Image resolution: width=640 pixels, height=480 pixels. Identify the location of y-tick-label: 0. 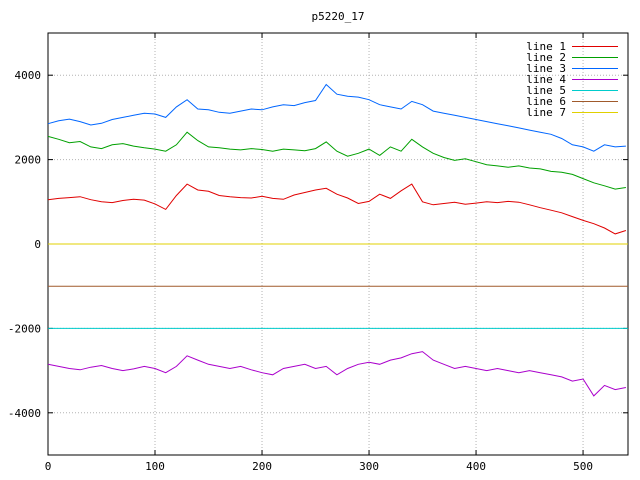
(37, 244).